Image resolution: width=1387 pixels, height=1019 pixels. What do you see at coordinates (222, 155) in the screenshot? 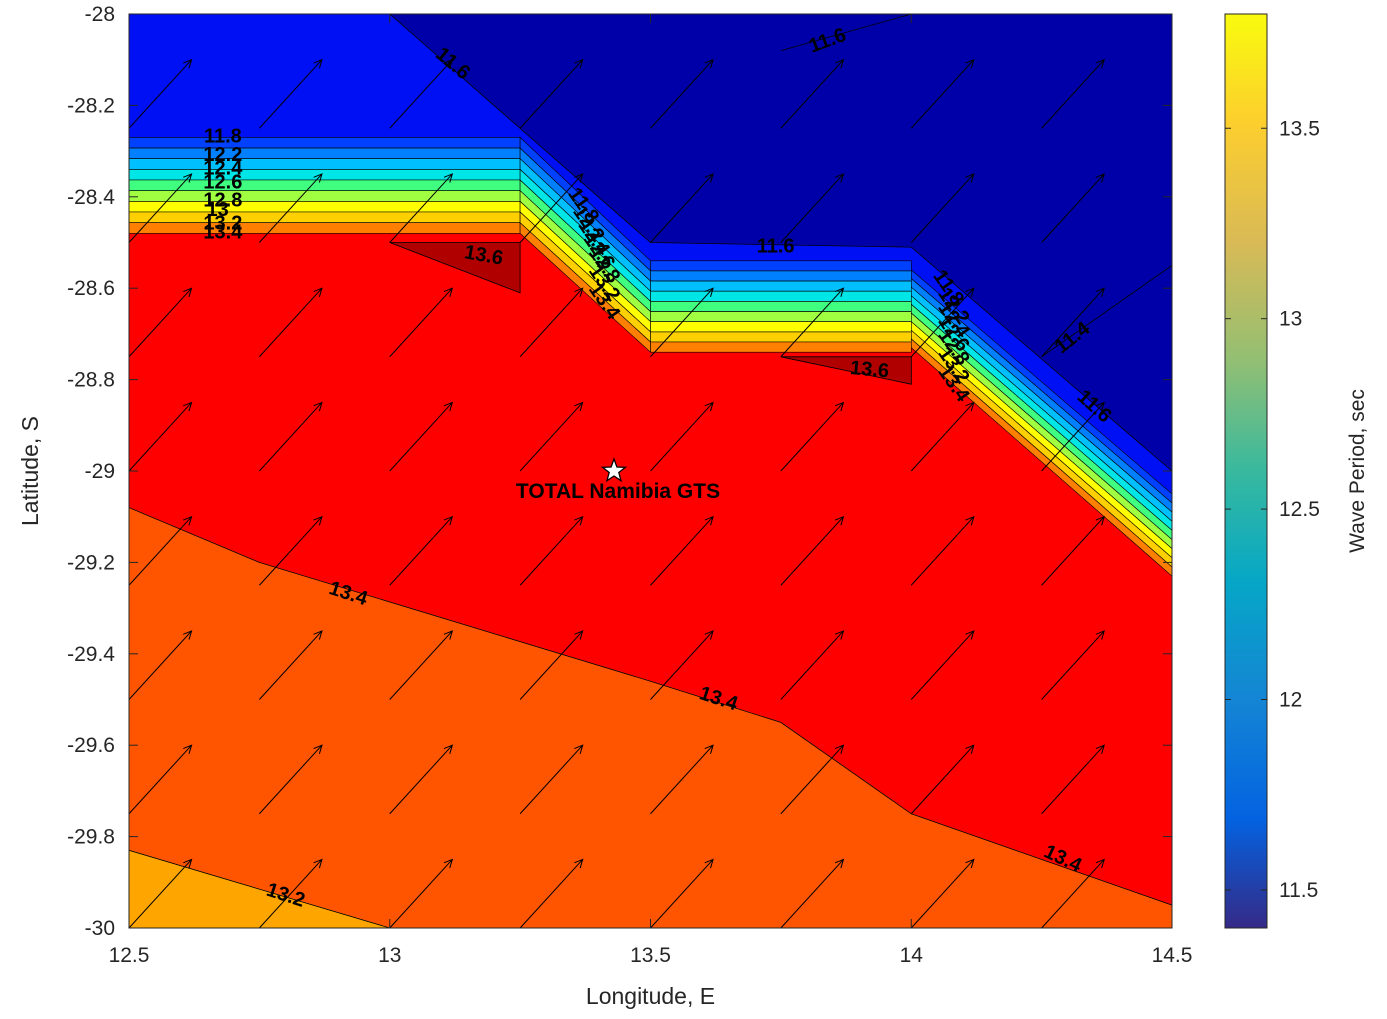
I see `contour-label: 12.2` at bounding box center [222, 155].